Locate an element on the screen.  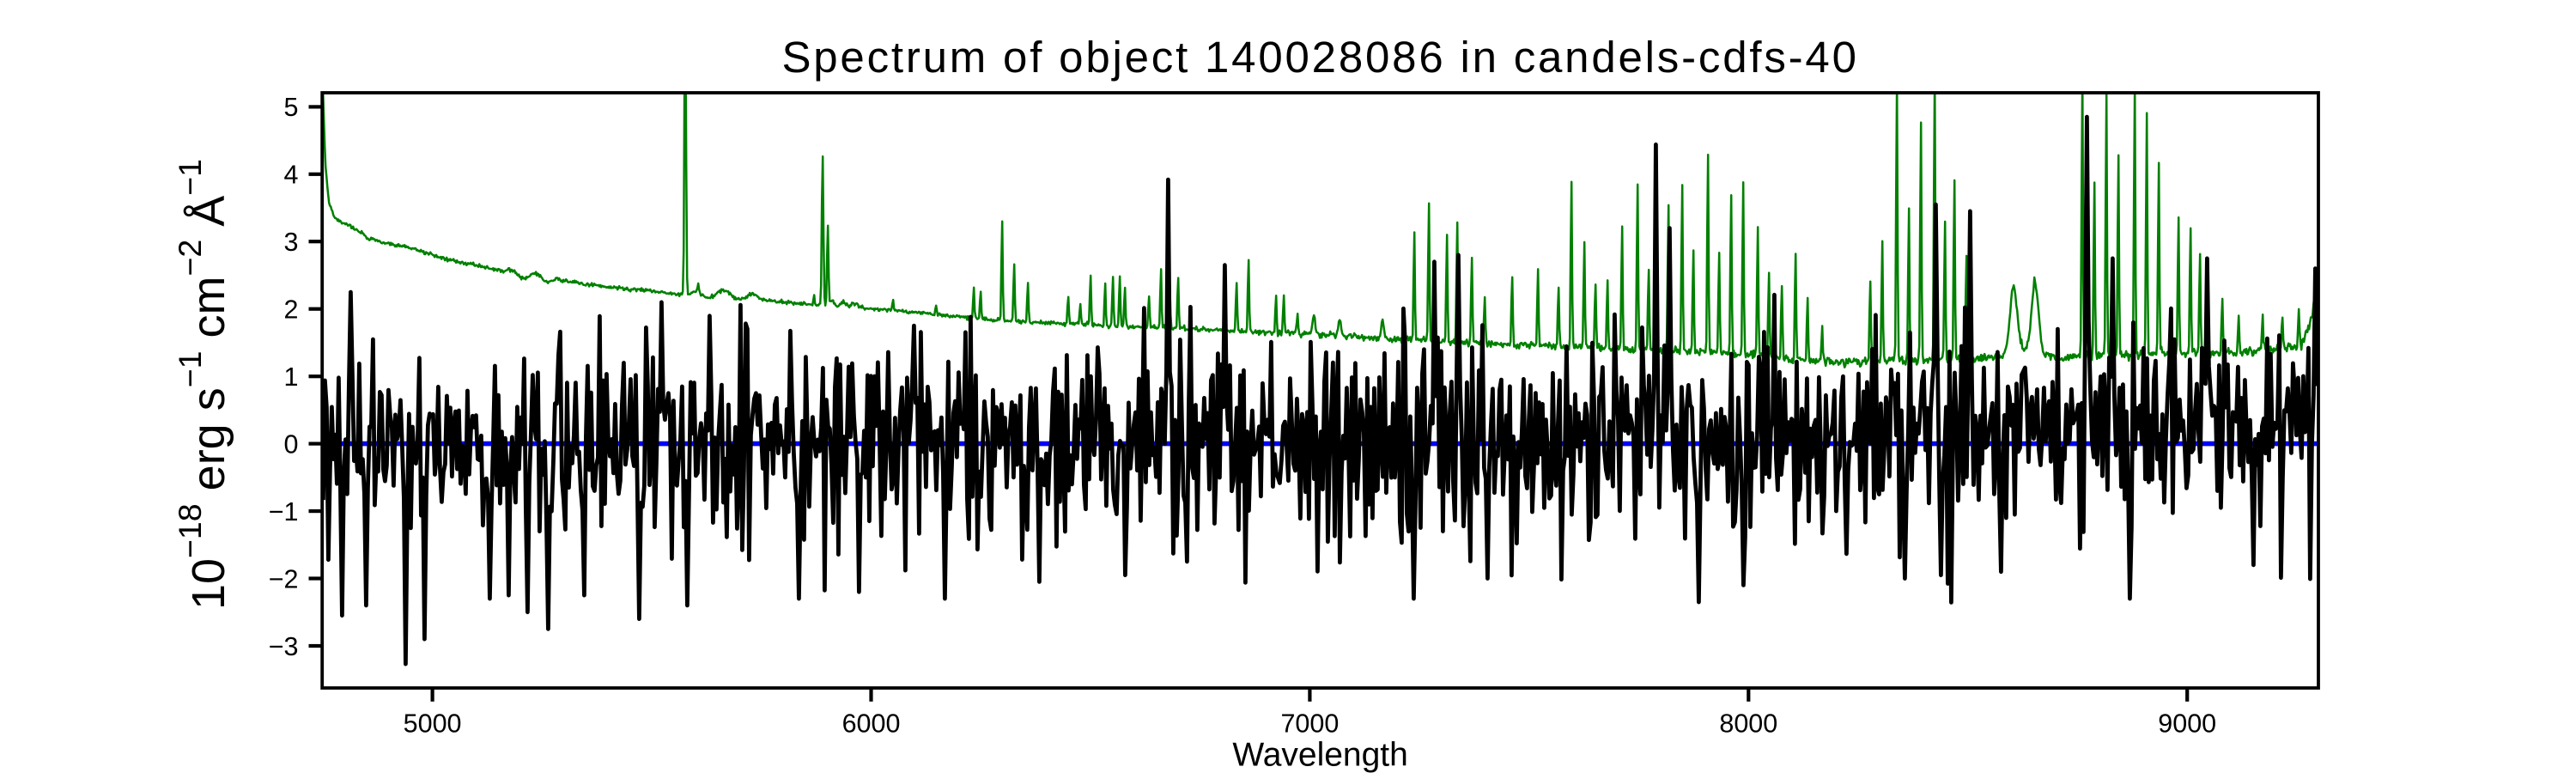
svg-text: 1 is located at coordinates (291, 377).